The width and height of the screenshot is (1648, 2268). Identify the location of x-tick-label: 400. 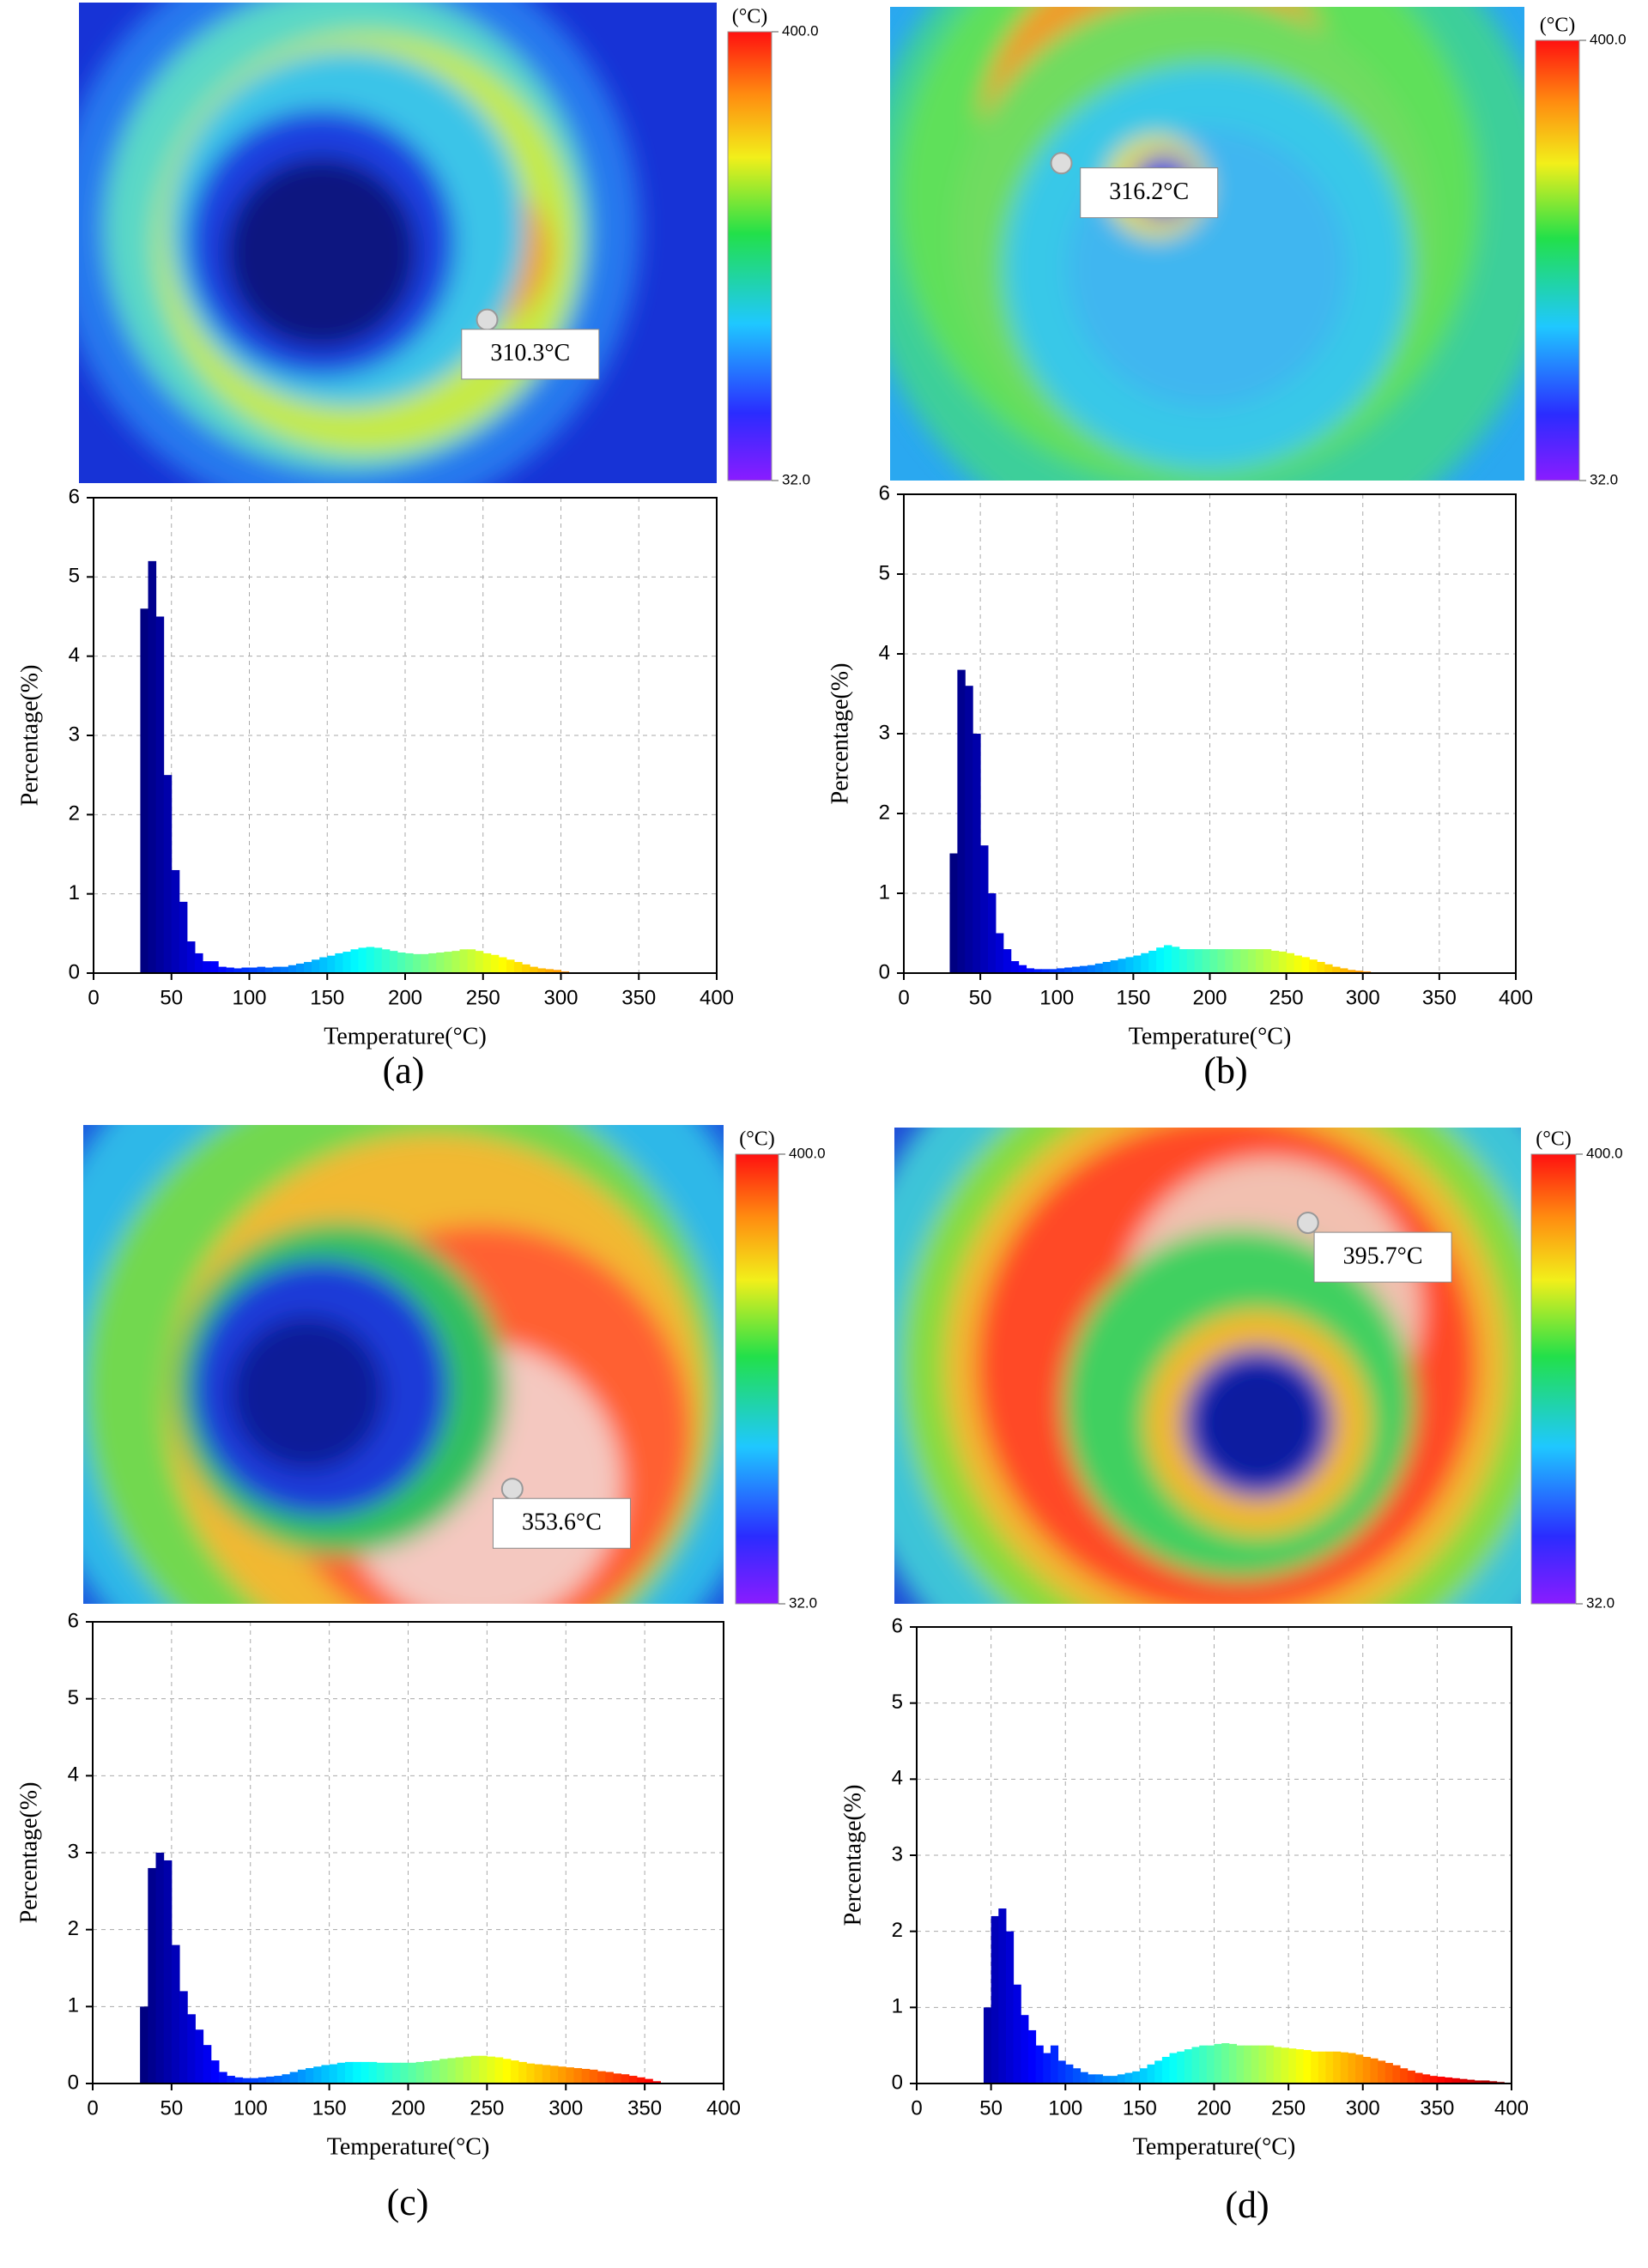
(717, 998).